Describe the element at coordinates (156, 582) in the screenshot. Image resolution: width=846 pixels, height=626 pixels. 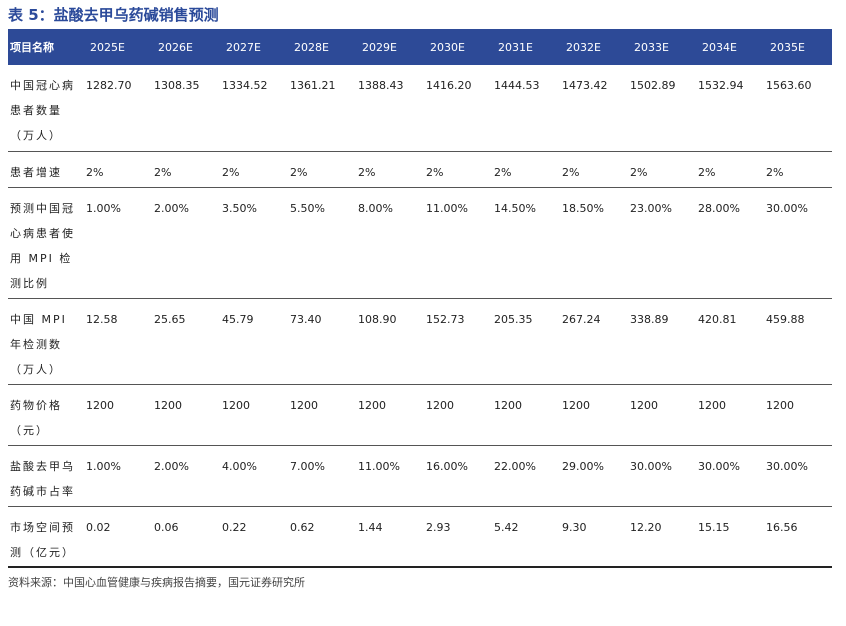
I see `source-note: 资料来源：中国心血管健康与疾病报告摘要，国元证券研究所` at that location.